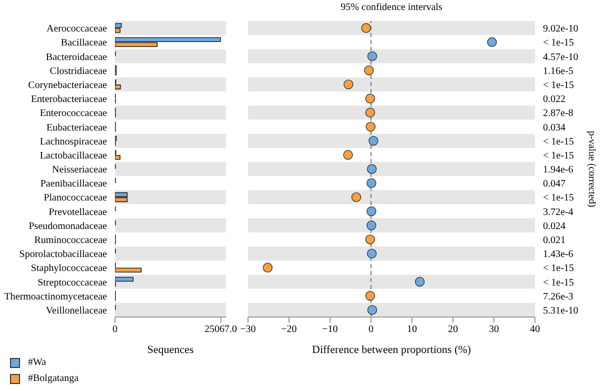 This screenshot has width=600, height=391. What do you see at coordinates (558, 114) in the screenshot?
I see `y2-tick-label: 2.87e-8` at bounding box center [558, 114].